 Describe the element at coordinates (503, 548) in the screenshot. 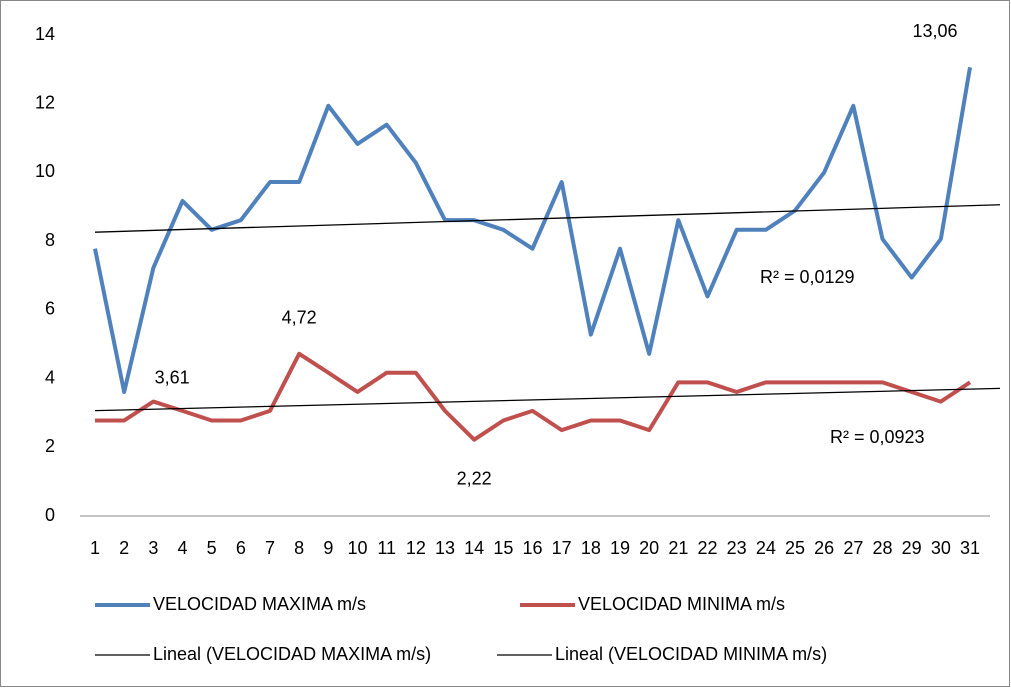

I see `x-tick-label: 15` at that location.